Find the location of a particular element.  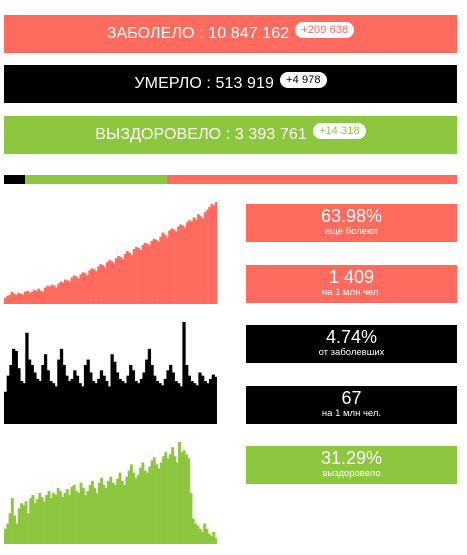

stat-caption: выздоровело is located at coordinates (351, 473).